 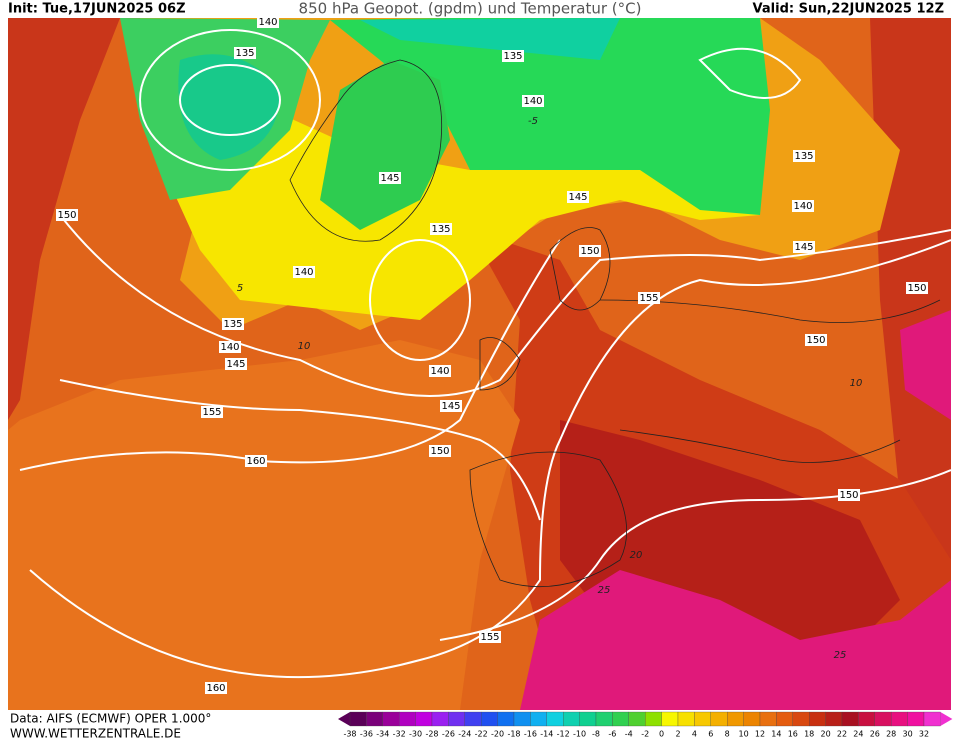 I want to click on colorbar-label: 8, so click(x=727, y=734).